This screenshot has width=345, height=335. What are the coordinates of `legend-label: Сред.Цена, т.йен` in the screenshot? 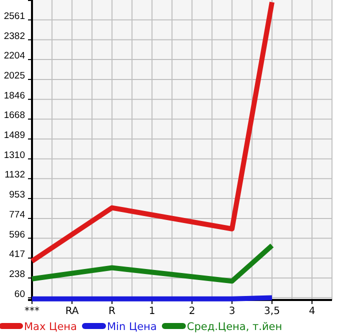 It's located at (234, 327).